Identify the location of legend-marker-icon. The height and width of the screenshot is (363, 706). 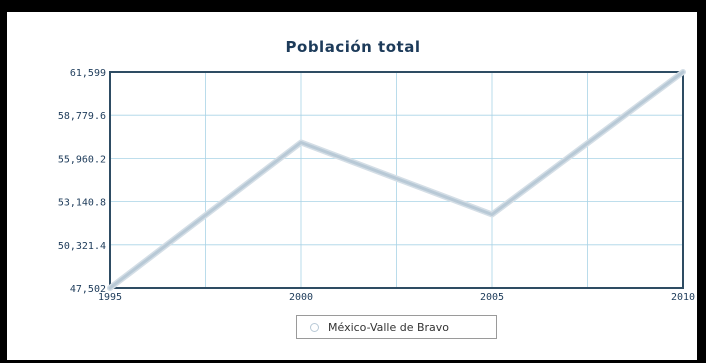
(314, 327).